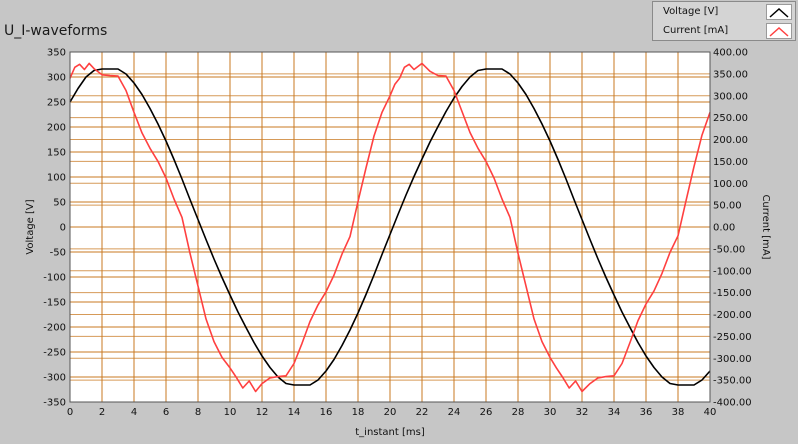 The image size is (798, 444). Describe the element at coordinates (358, 412) in the screenshot. I see `x-tick-label: 18` at that location.